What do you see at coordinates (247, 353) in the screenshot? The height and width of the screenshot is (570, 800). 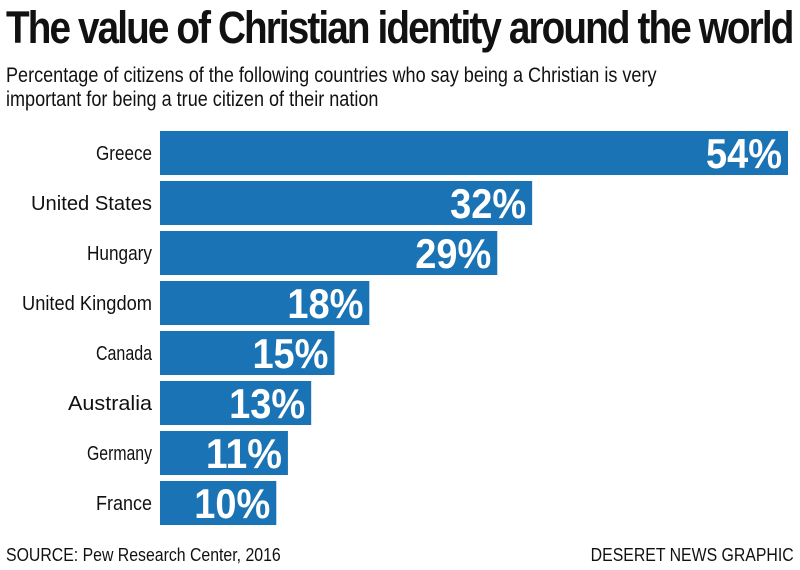 I see `bar-canada` at bounding box center [247, 353].